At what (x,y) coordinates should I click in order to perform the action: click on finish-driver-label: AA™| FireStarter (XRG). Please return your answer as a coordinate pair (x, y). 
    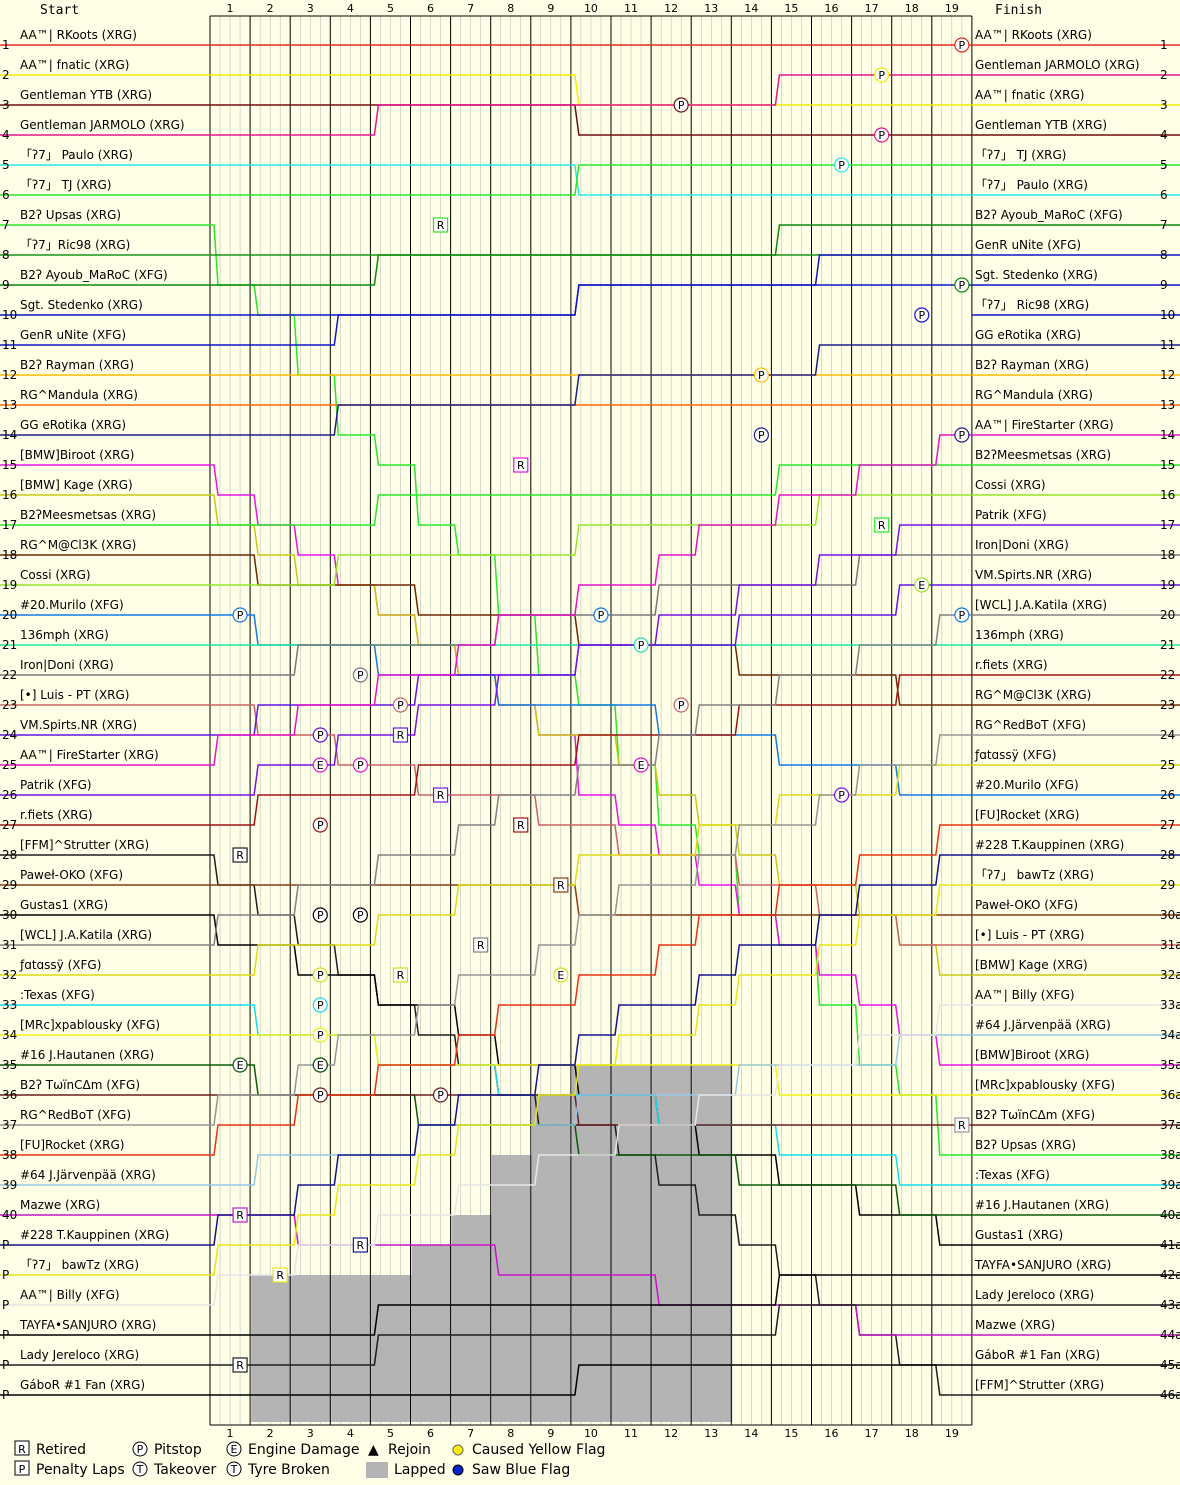
    Looking at the image, I should click on (1044, 425).